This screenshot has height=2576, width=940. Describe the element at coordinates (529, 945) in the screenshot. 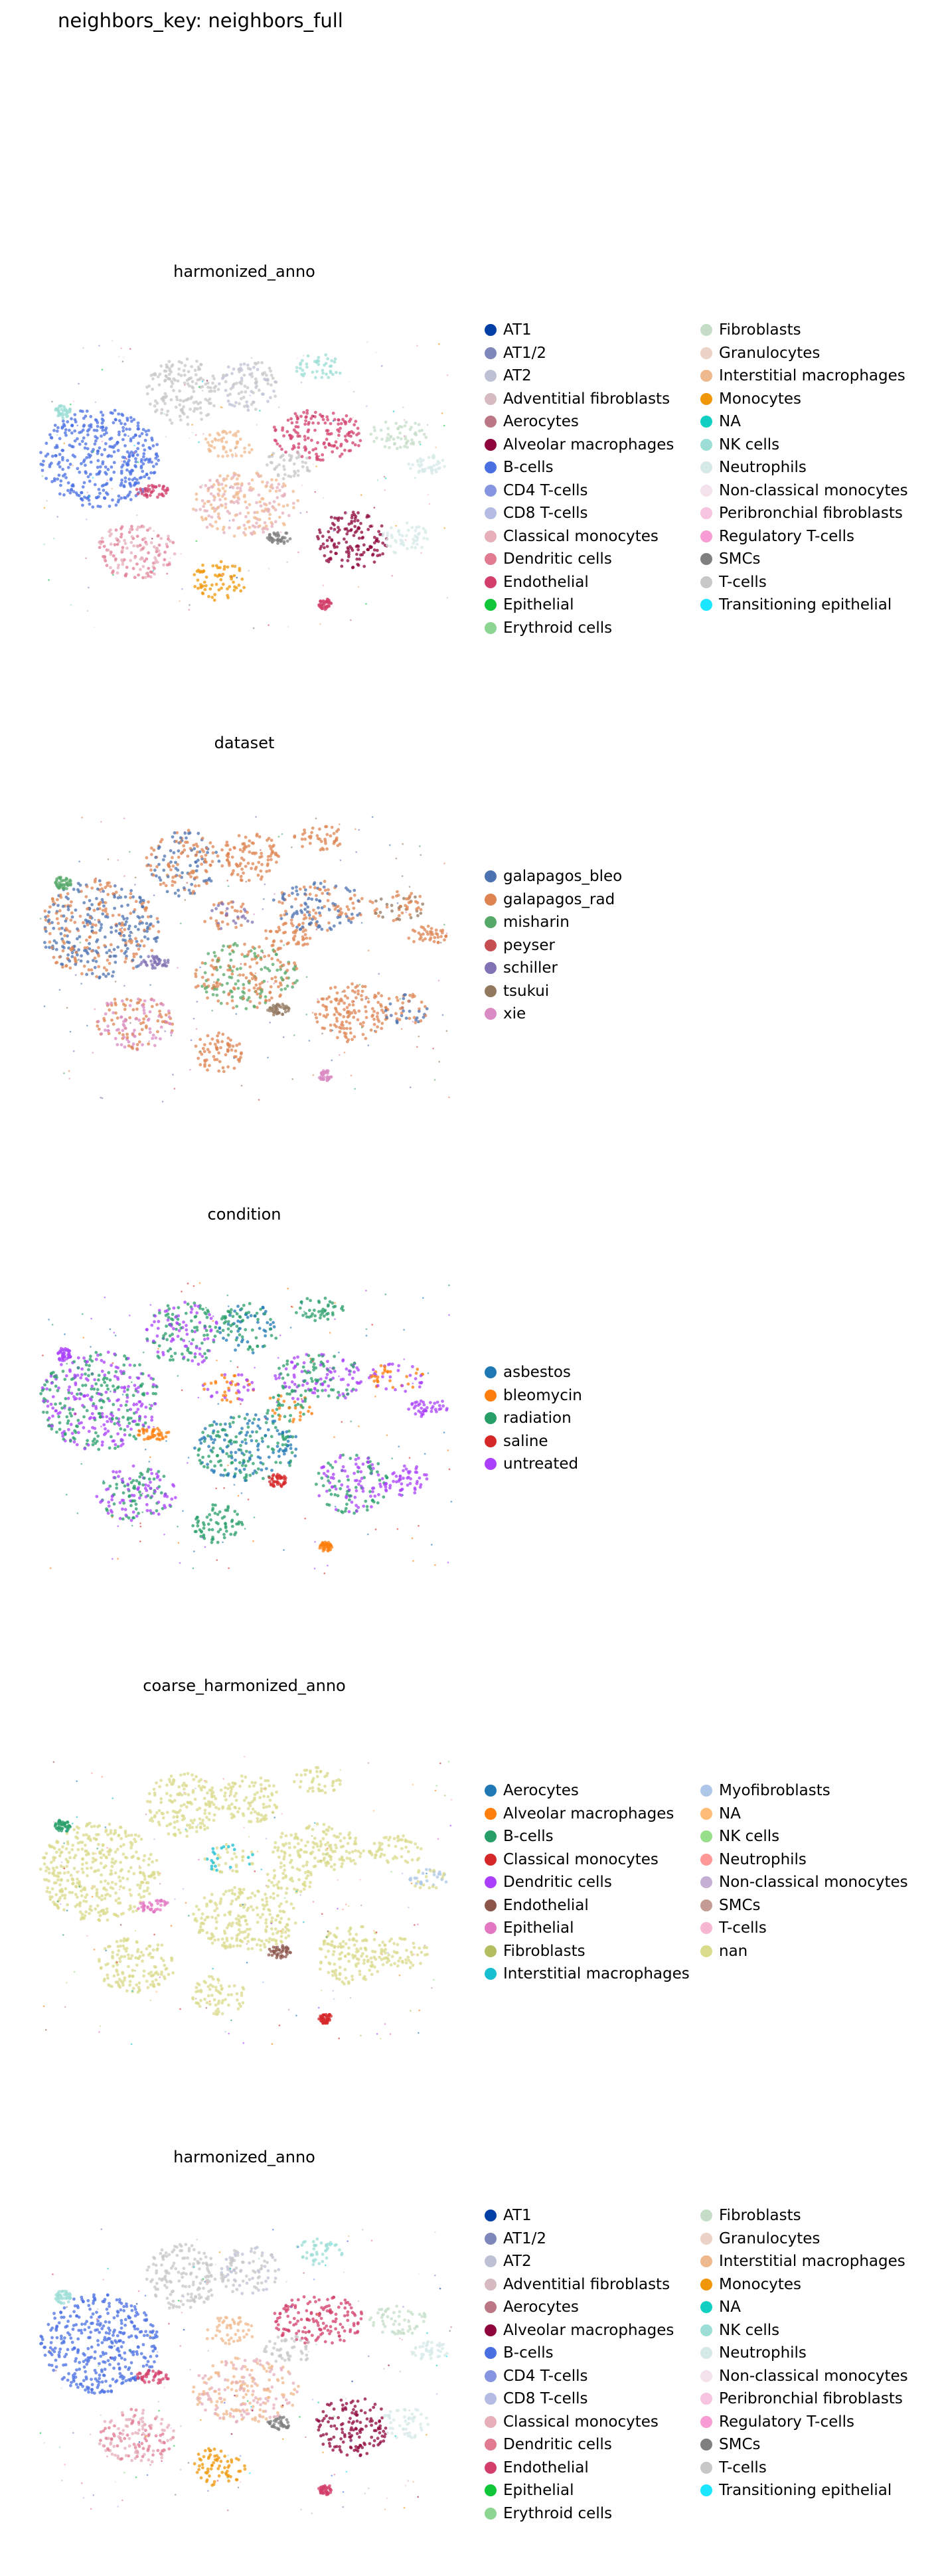

I see `legend-label: peyser` at that location.